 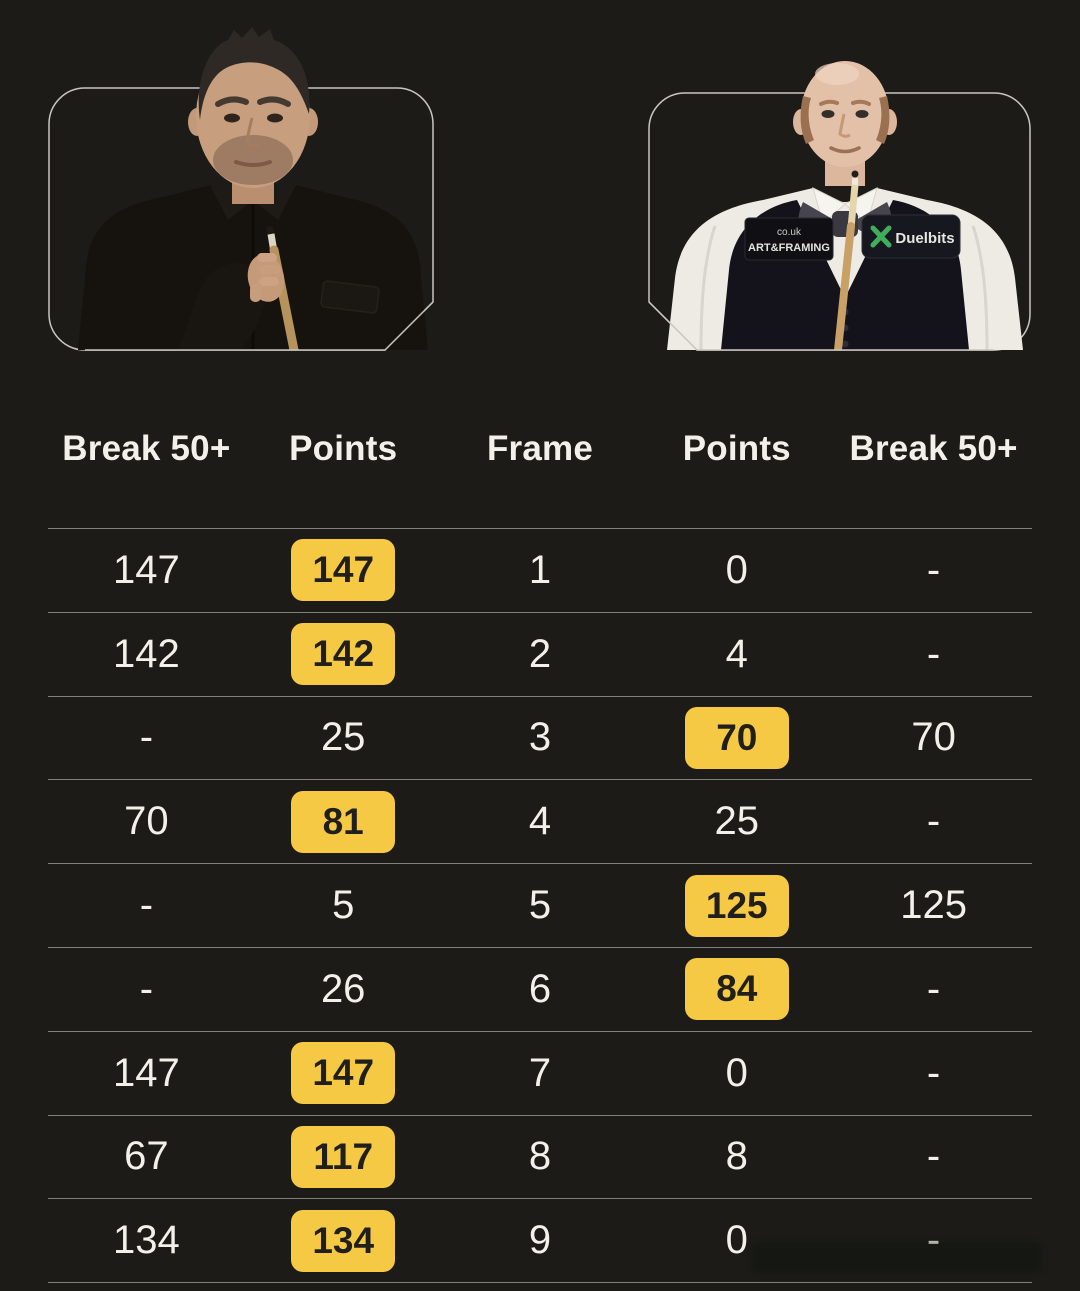 What do you see at coordinates (845, 150) in the screenshot?
I see `right-mouth` at bounding box center [845, 150].